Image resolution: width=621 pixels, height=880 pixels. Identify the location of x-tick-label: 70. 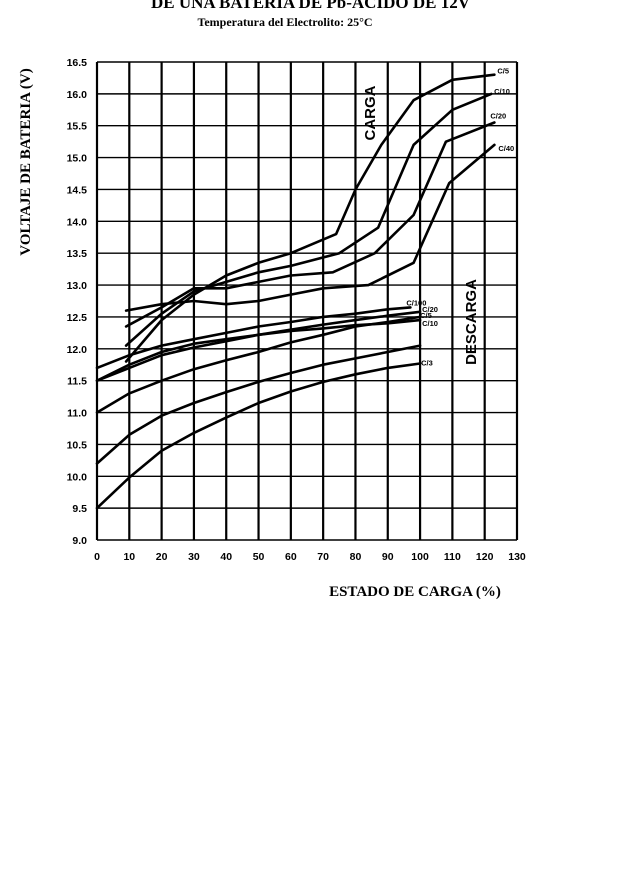
(323, 557).